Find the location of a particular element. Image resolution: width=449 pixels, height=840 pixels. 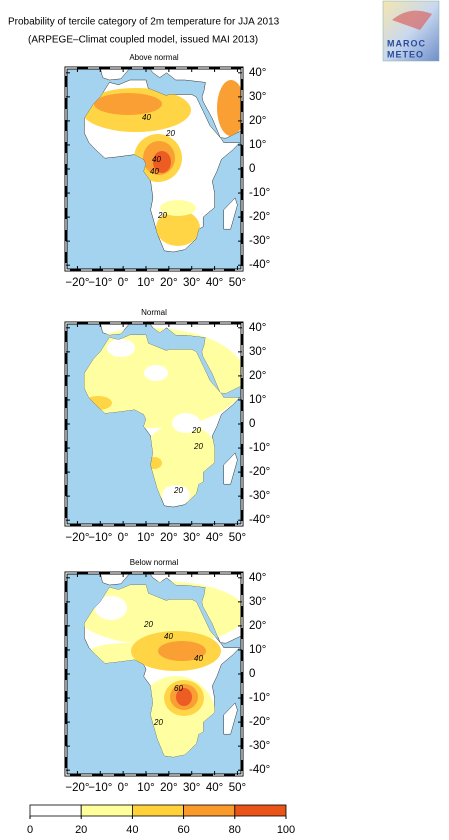

panel-title: Above normal is located at coordinates (154, 57).